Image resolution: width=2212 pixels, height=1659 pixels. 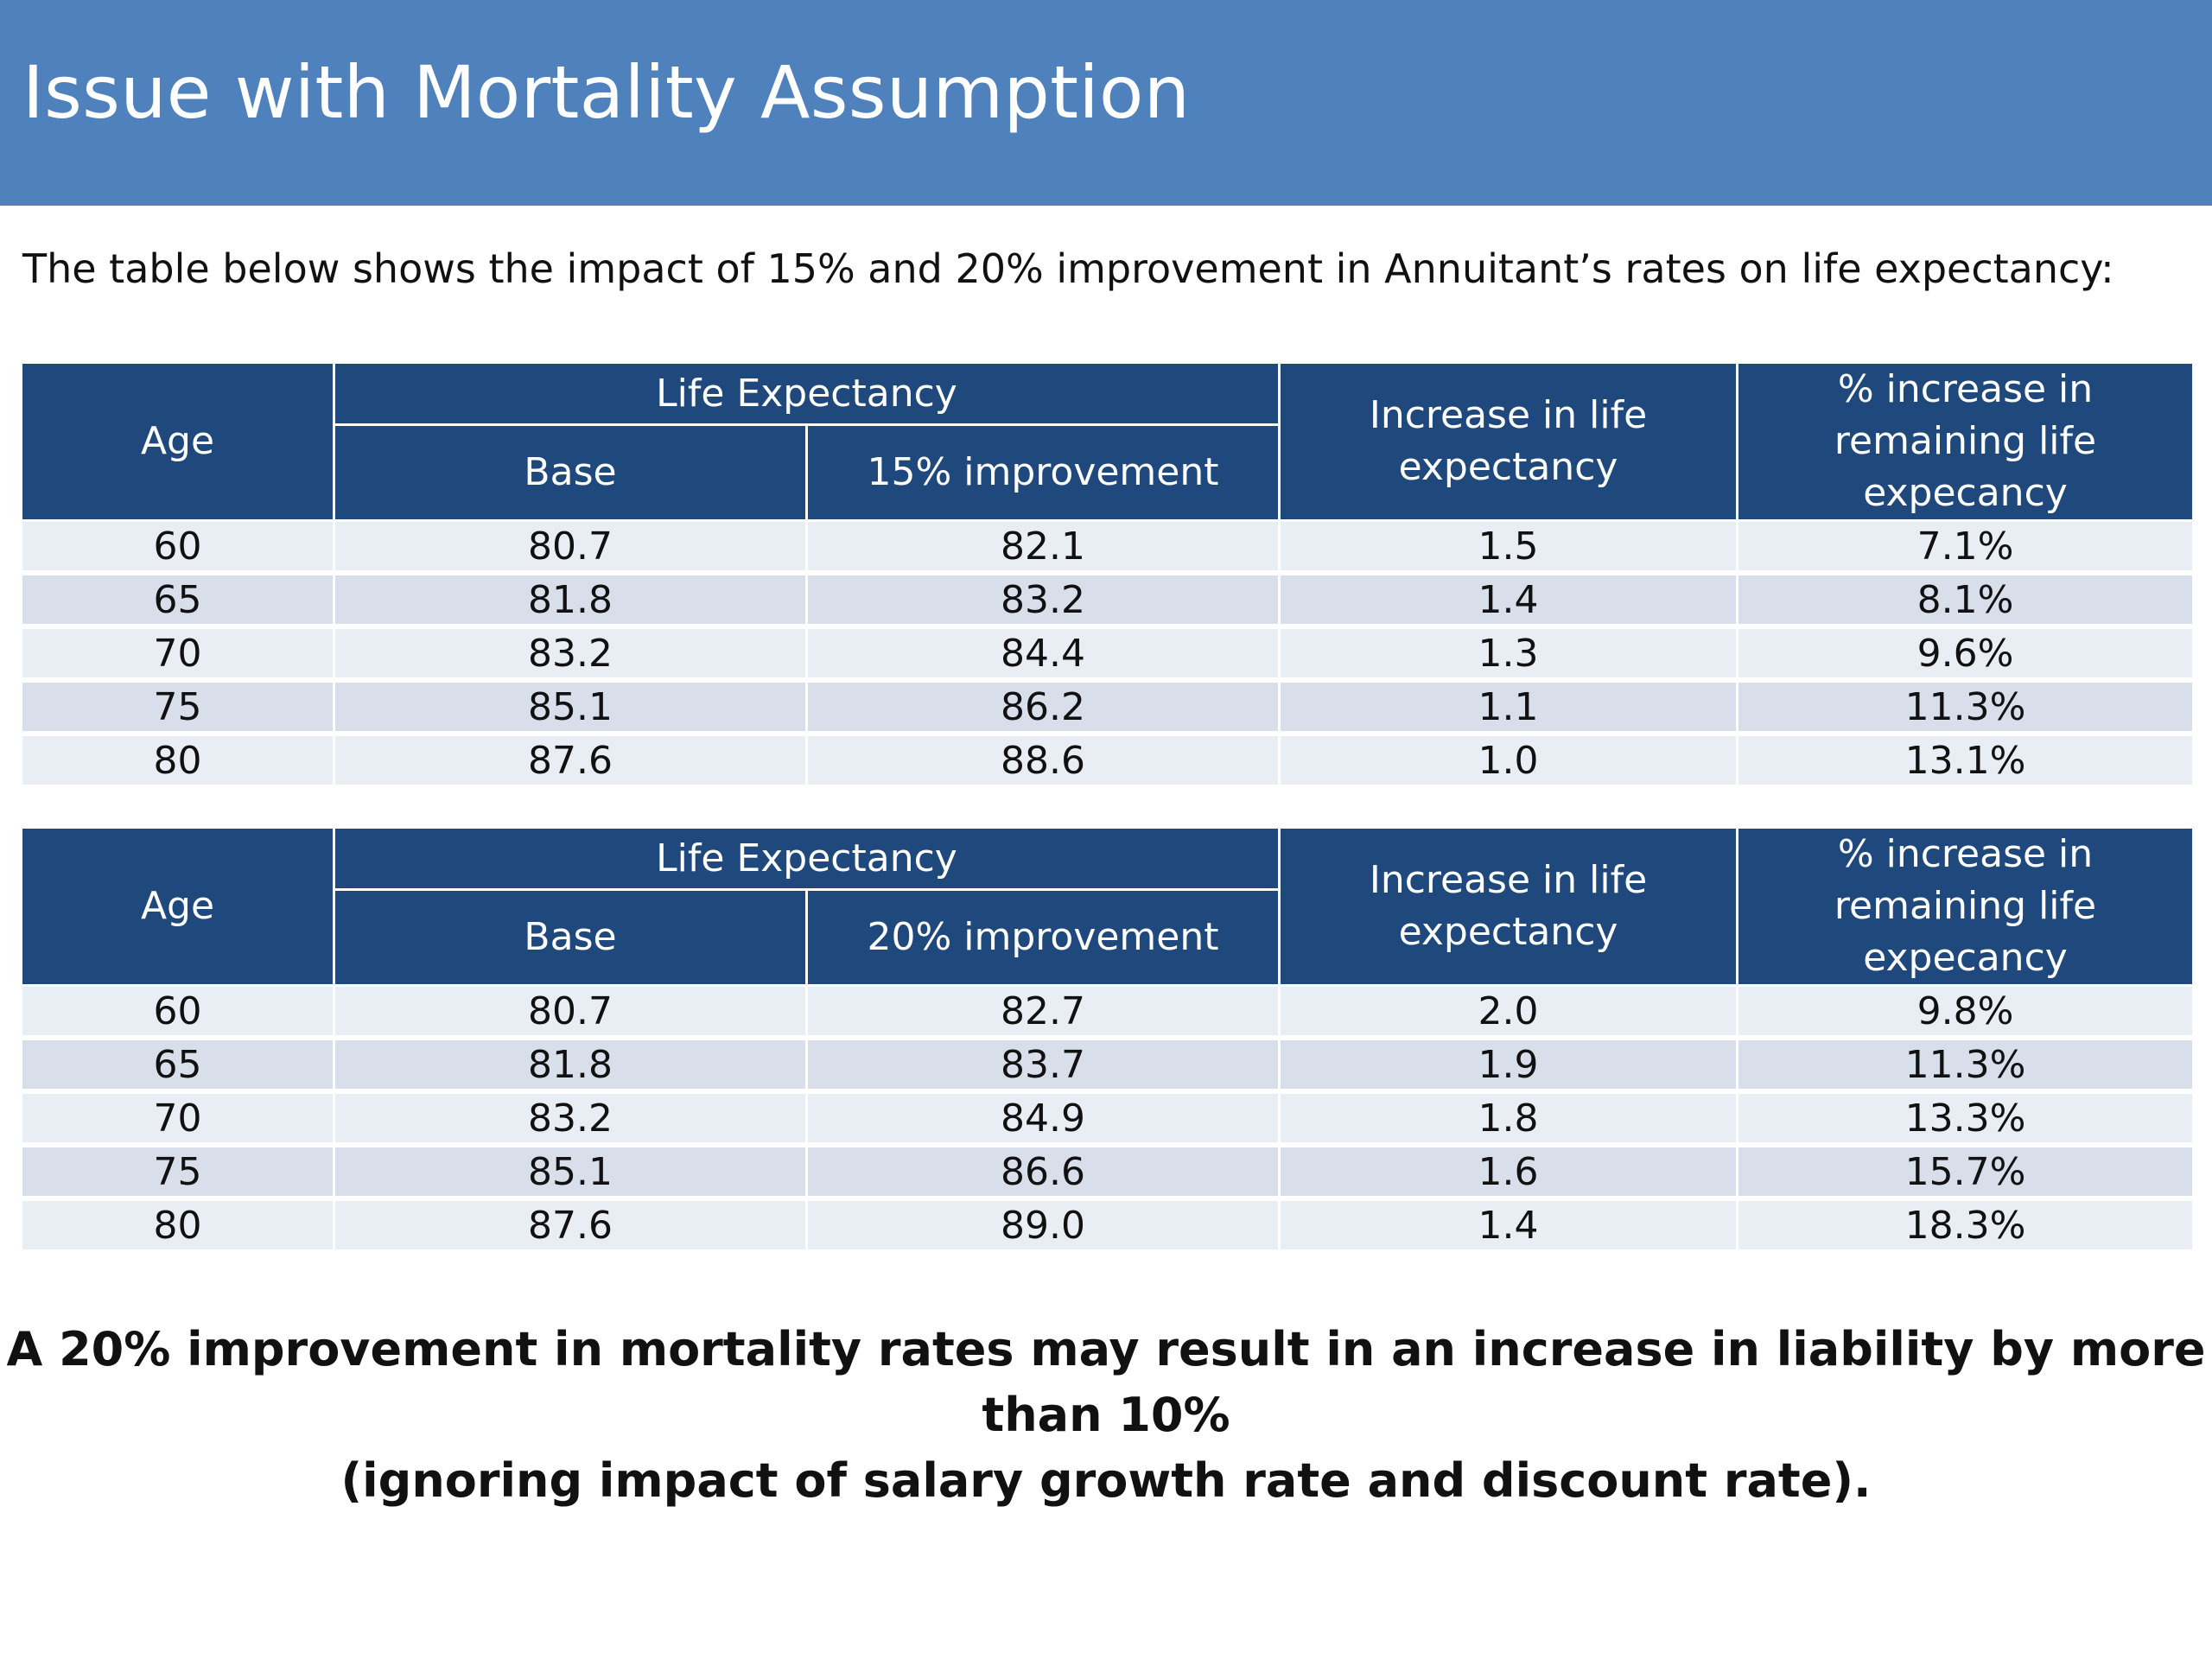 I want to click on increase-cell: 1.1, so click(x=1508, y=708).